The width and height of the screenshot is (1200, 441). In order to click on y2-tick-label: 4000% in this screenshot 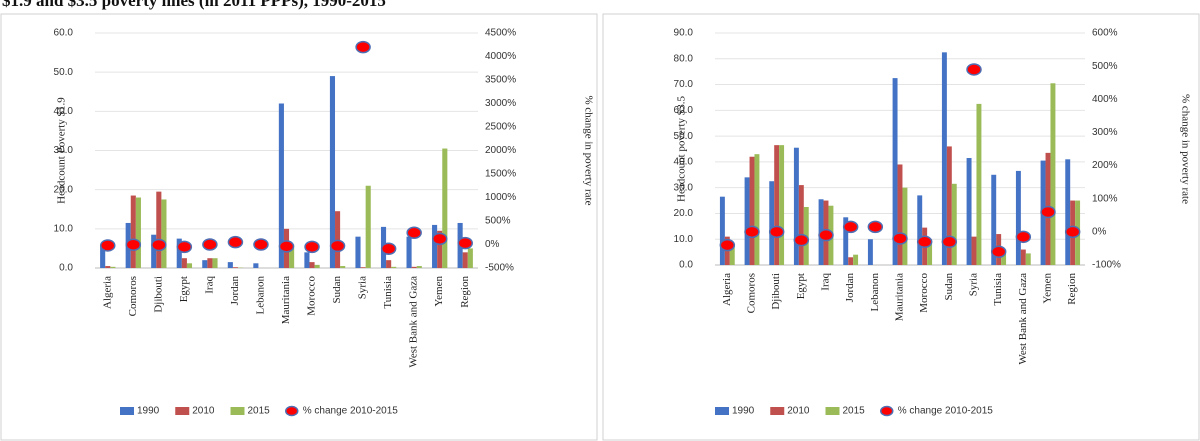, I will do `click(500, 56)`.